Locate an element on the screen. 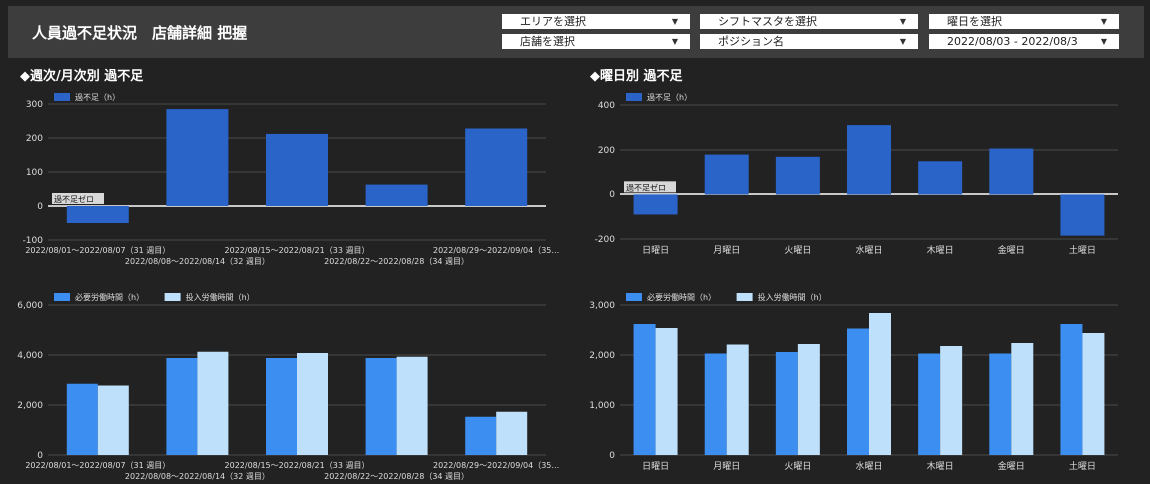 This screenshot has height=484, width=1150. y-tick-label: 1,000 is located at coordinates (602, 406).